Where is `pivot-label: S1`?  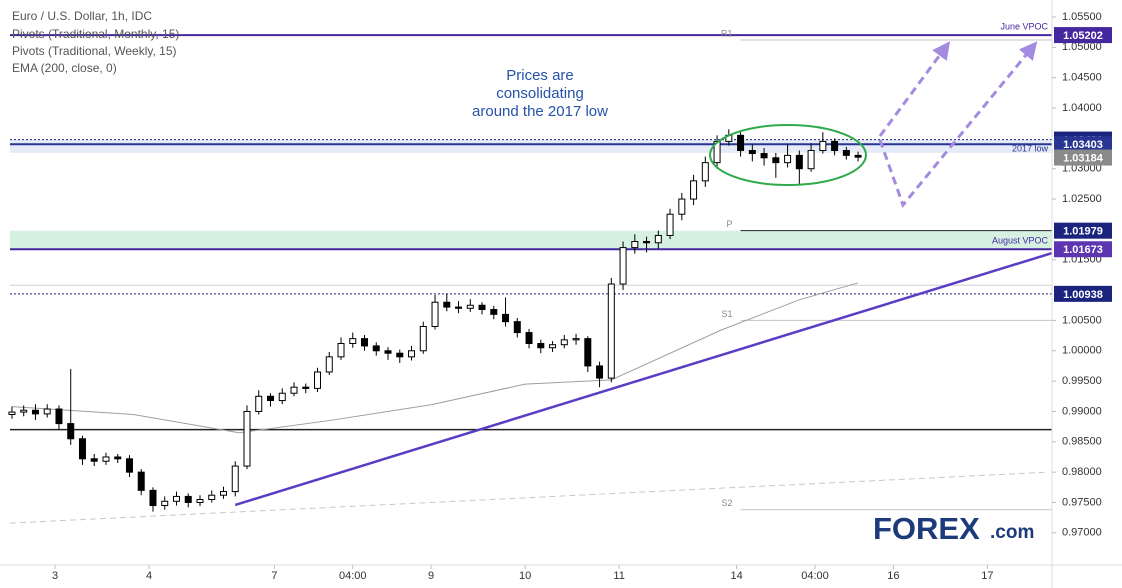 pivot-label: S1 is located at coordinates (727, 314).